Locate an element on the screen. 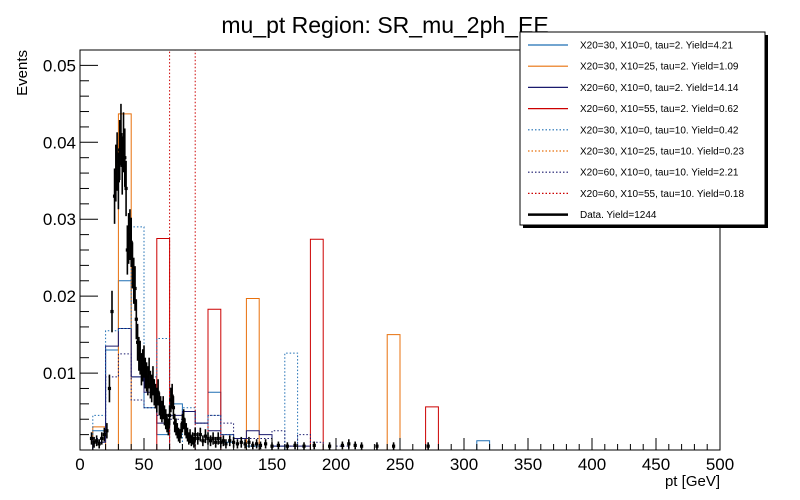 The width and height of the screenshot is (800, 500). y-tick-label: 0.02 is located at coordinates (59, 296).